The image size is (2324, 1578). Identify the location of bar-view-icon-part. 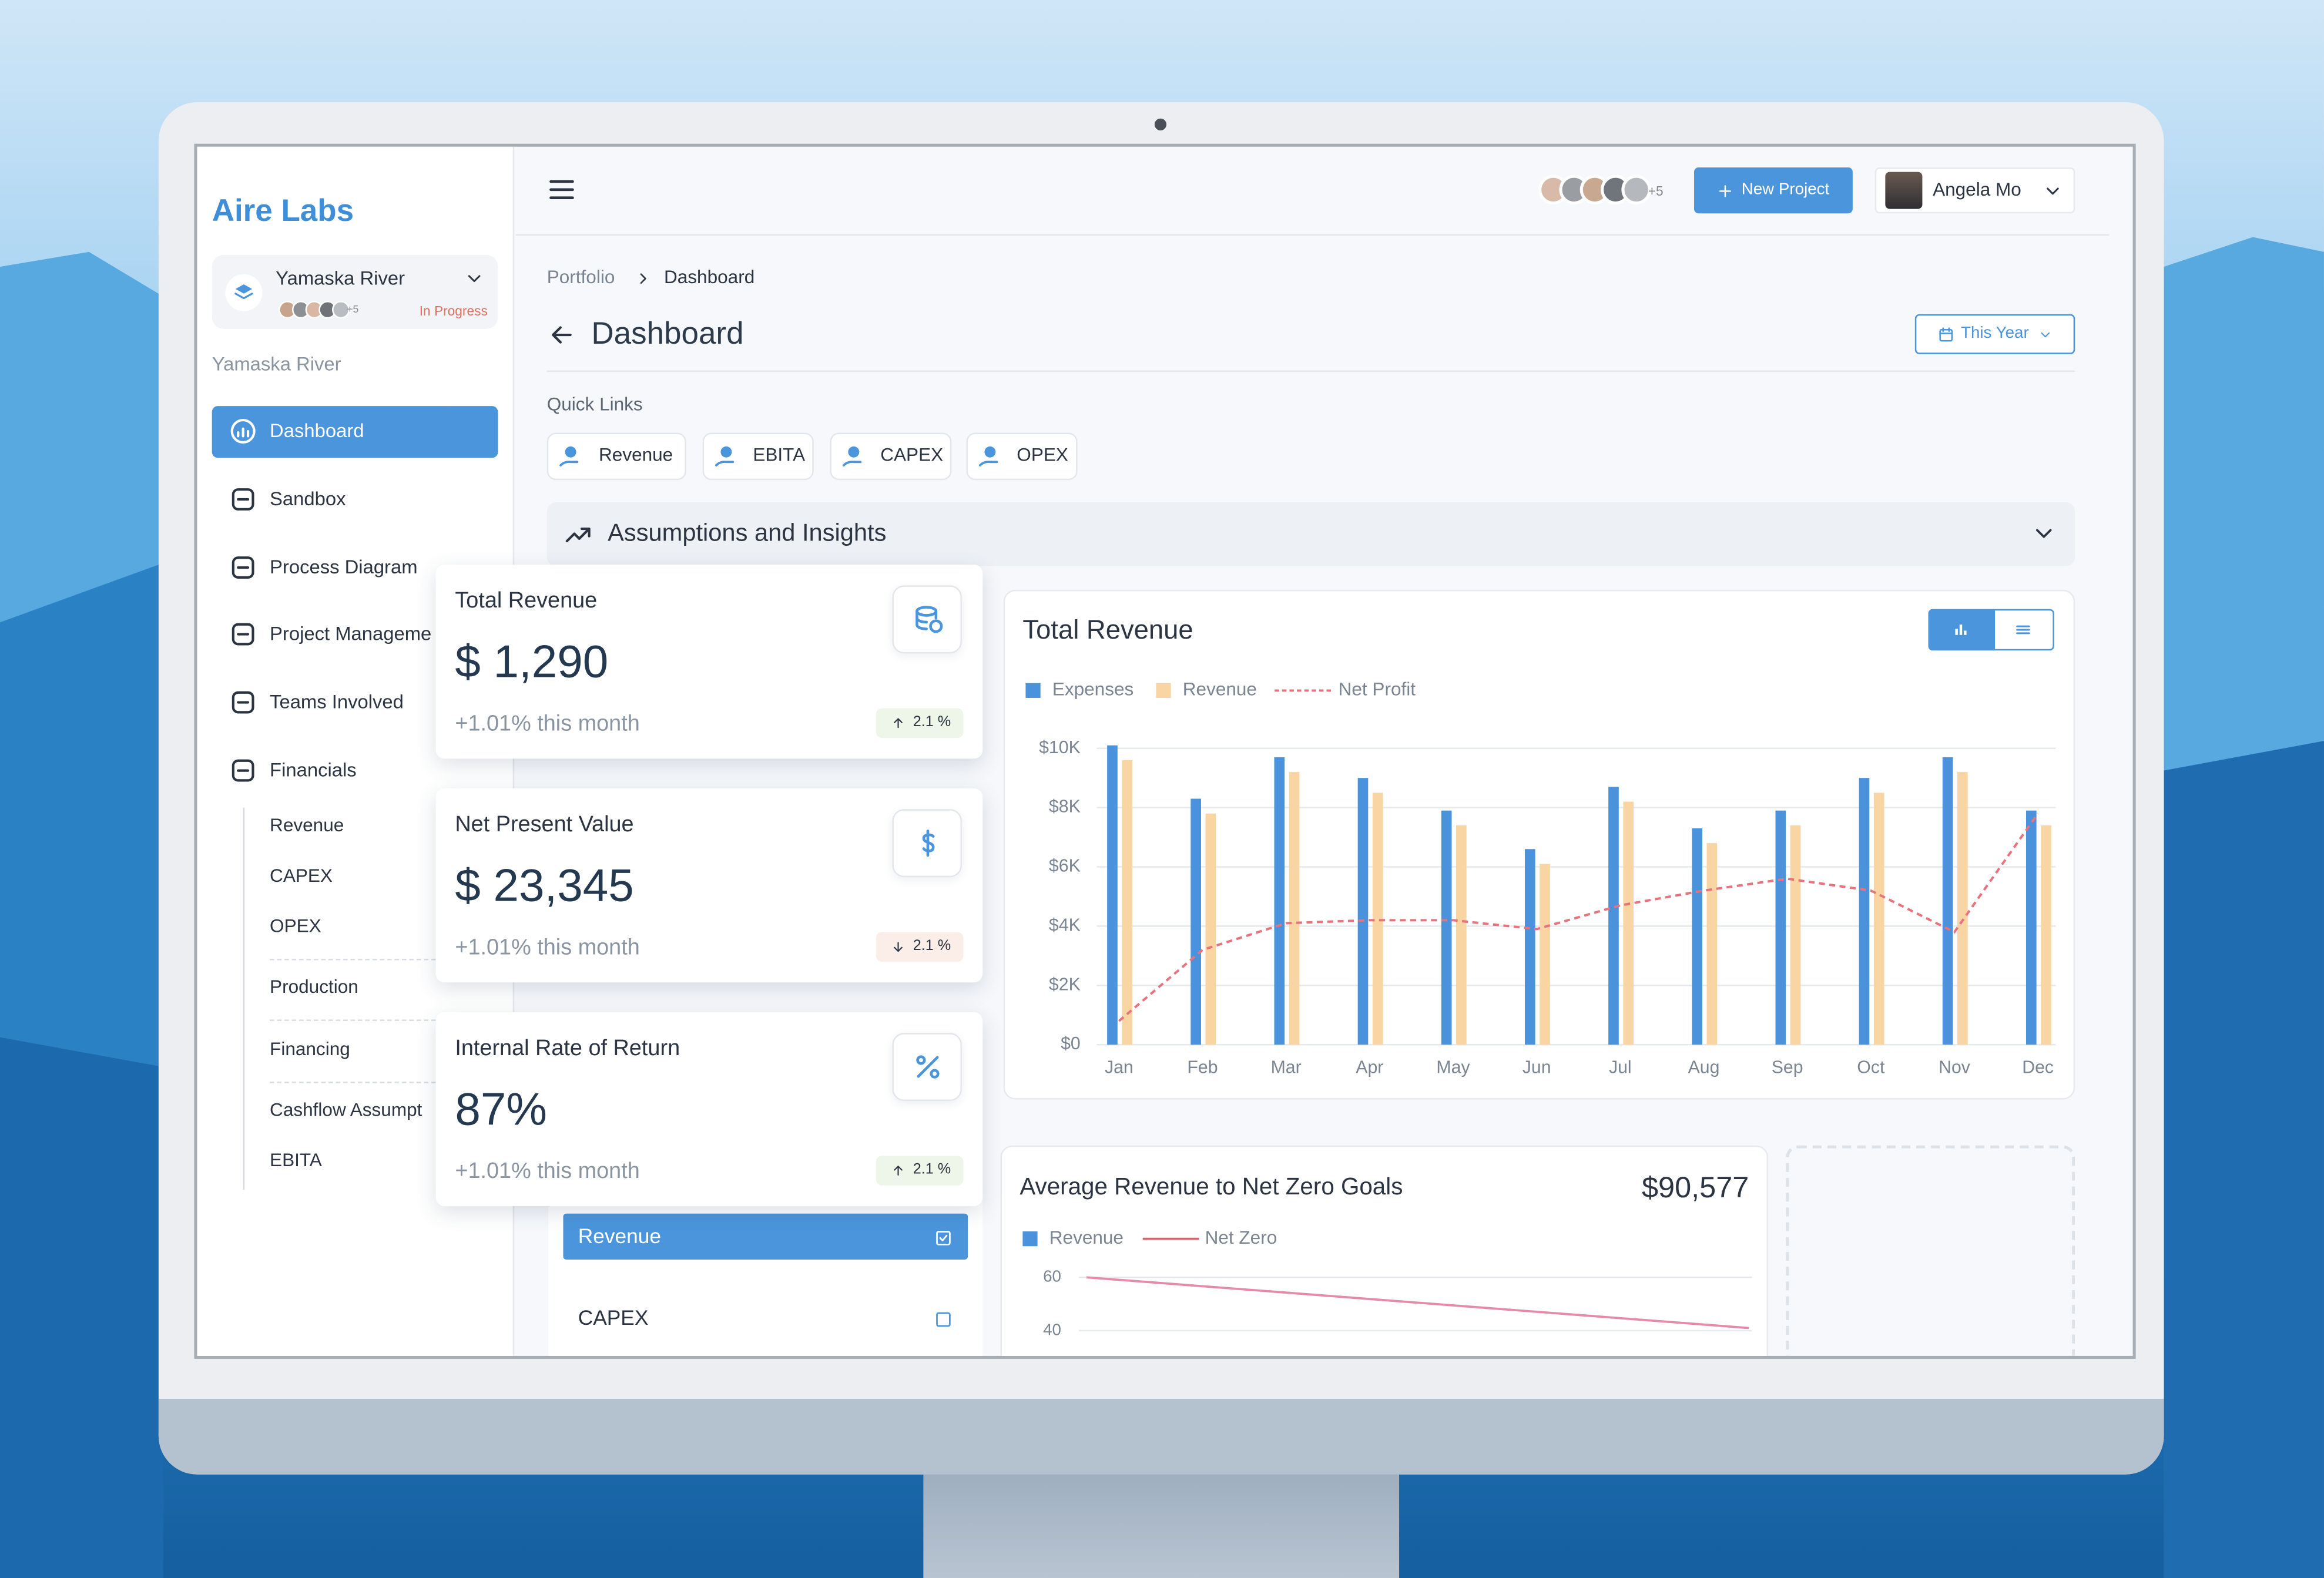
(1961, 630).